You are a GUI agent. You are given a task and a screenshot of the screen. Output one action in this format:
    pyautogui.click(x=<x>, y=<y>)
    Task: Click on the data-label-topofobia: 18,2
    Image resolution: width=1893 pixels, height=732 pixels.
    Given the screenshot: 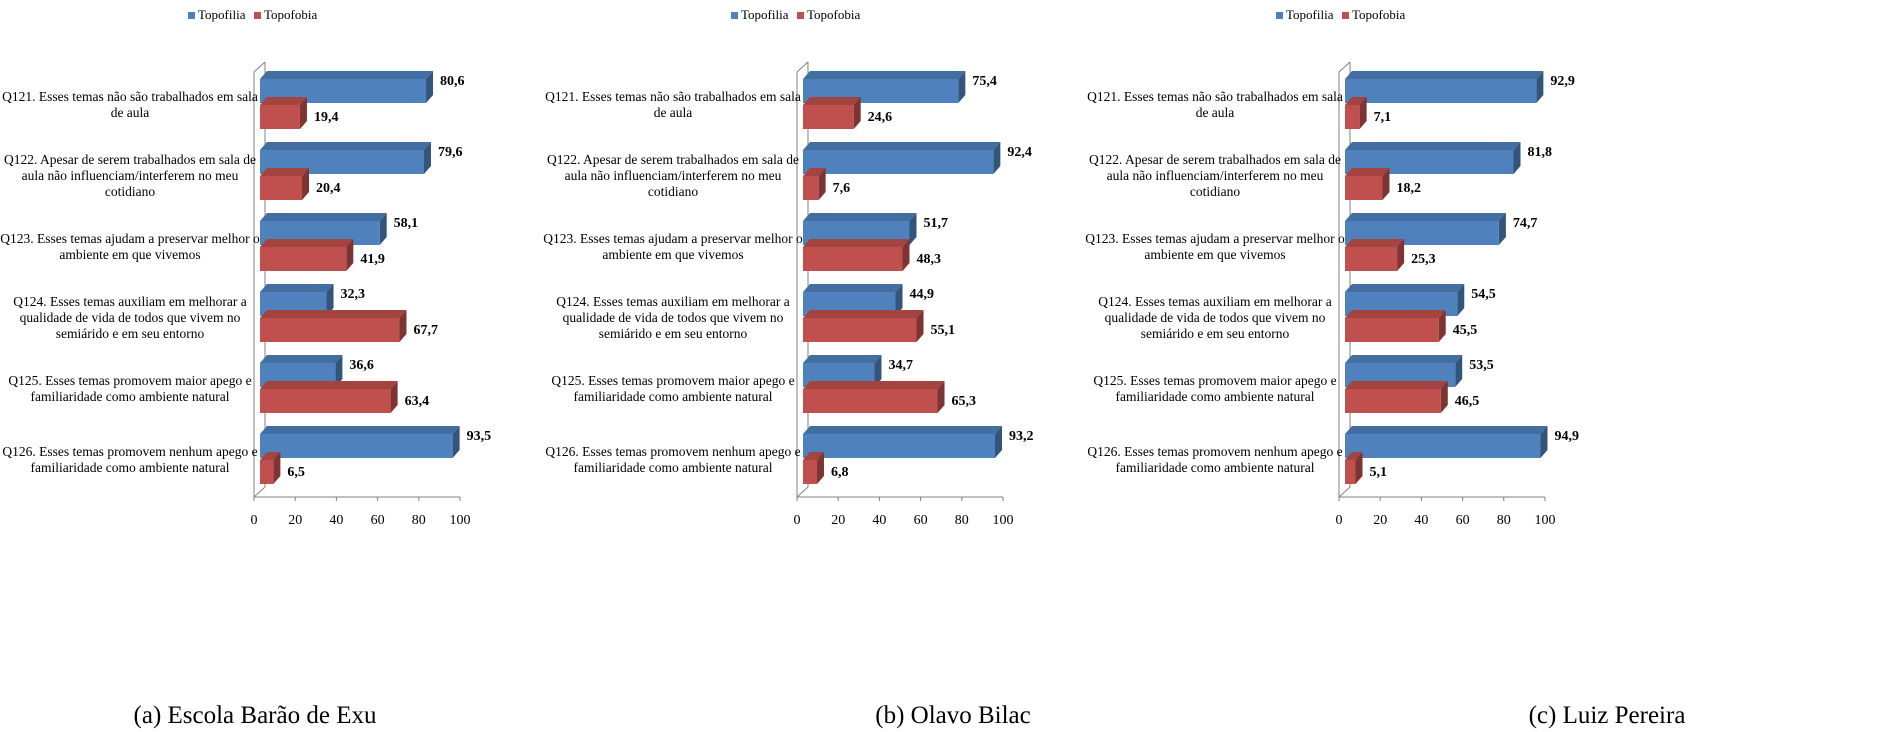 What is the action you would take?
    pyautogui.click(x=1408, y=188)
    